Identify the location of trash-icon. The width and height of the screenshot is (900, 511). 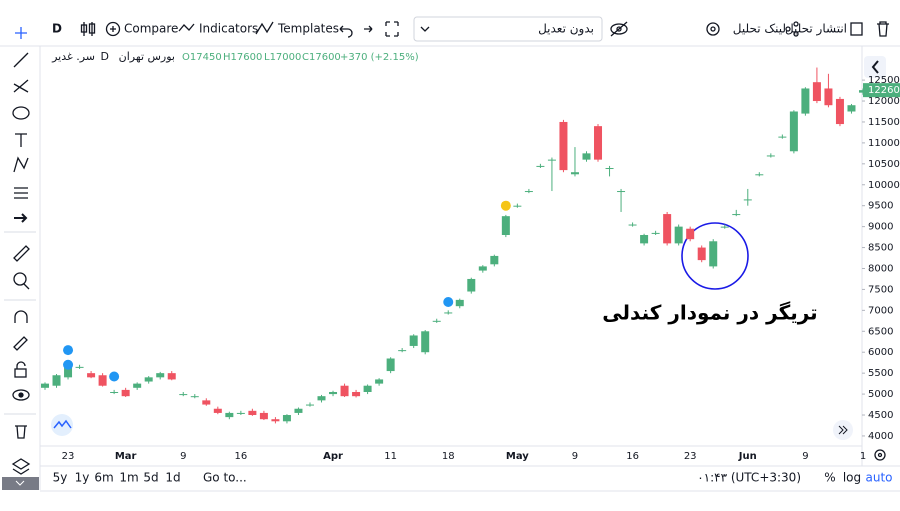
(883, 29).